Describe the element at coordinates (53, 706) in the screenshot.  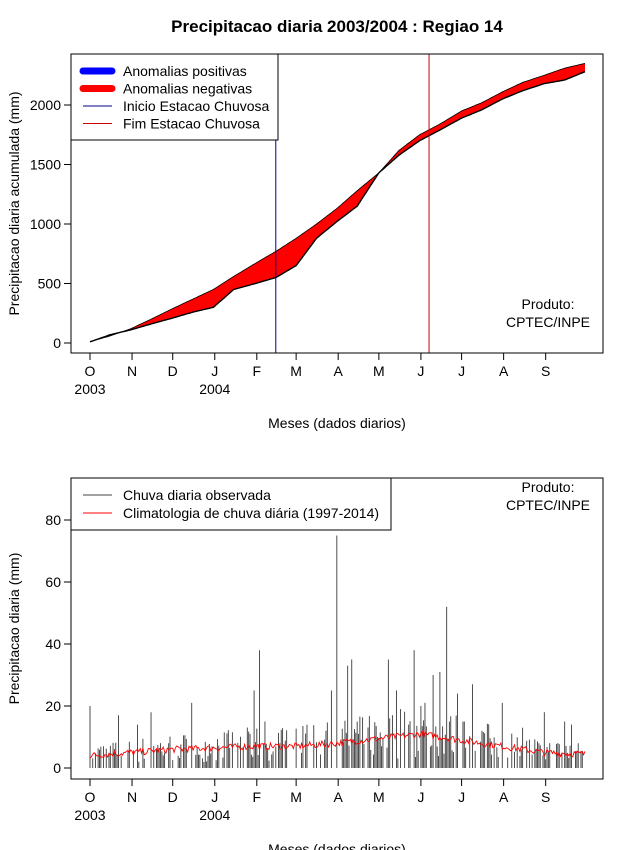
I see `y-tick-label: 20` at that location.